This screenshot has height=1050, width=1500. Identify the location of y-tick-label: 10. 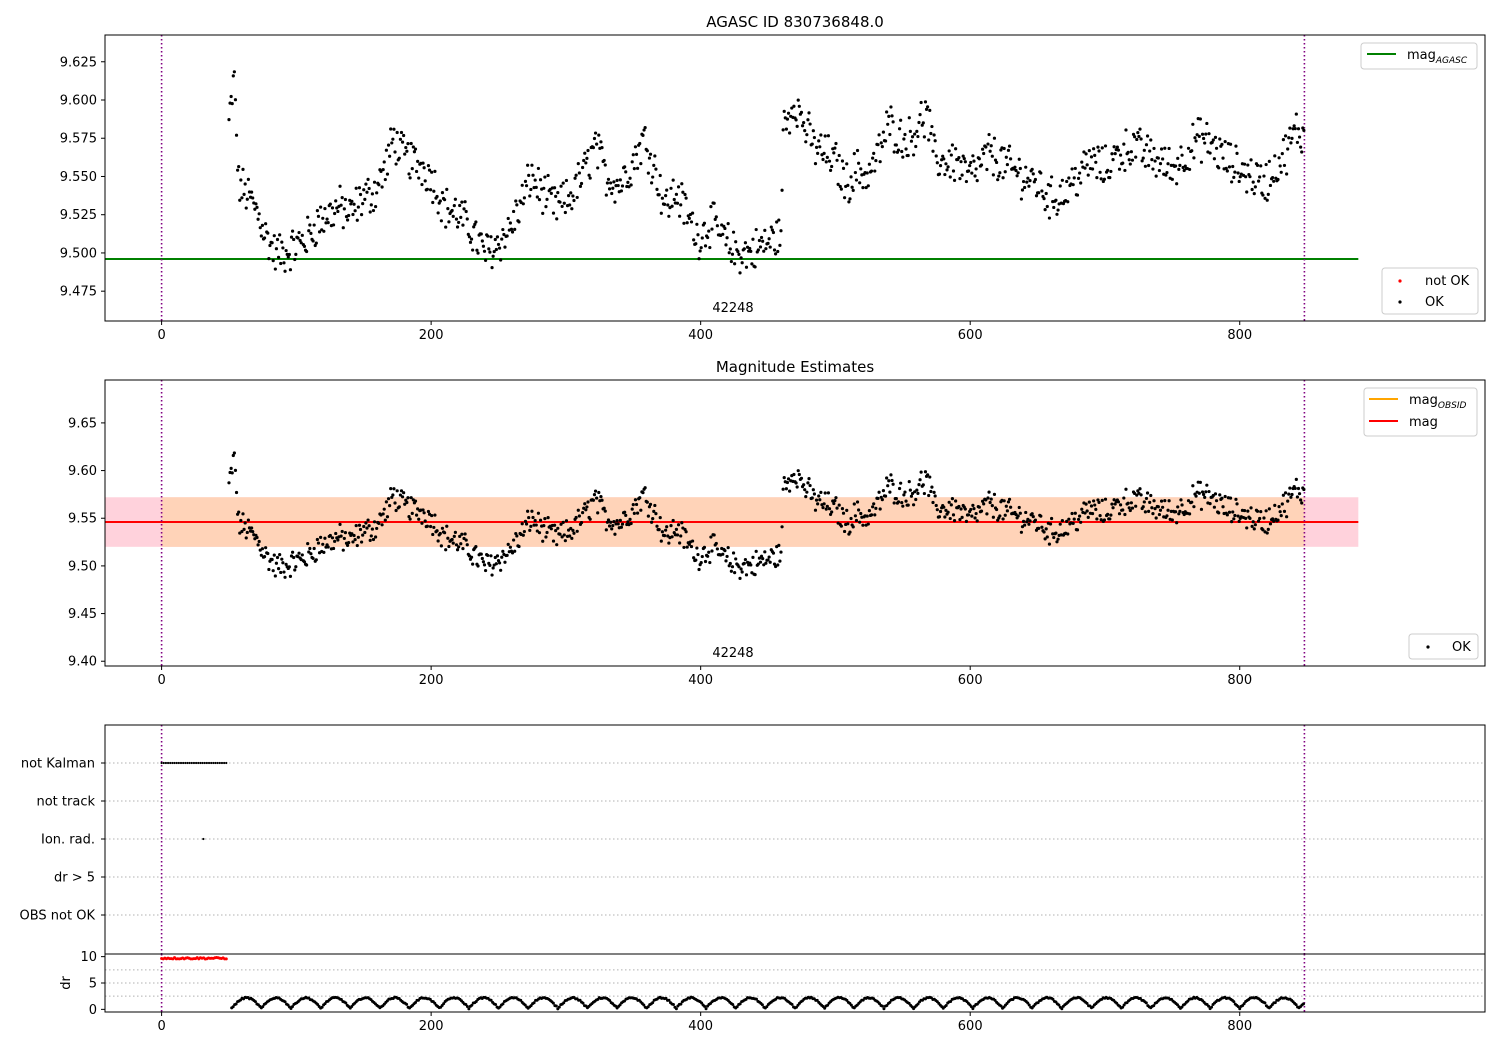
(88, 957).